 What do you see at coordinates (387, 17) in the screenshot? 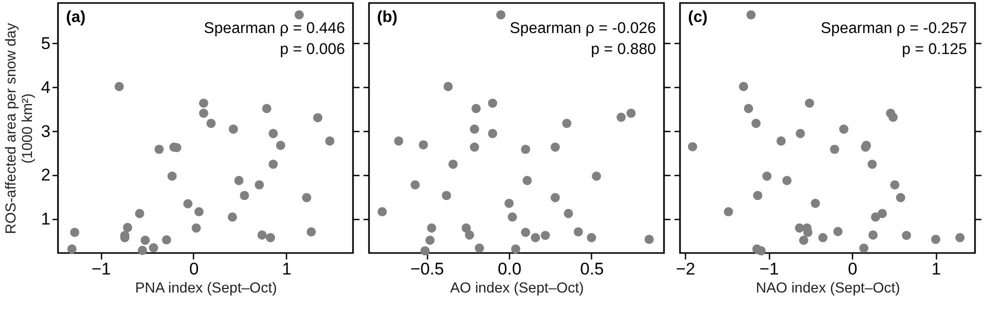
I see `annotation: (b)` at bounding box center [387, 17].